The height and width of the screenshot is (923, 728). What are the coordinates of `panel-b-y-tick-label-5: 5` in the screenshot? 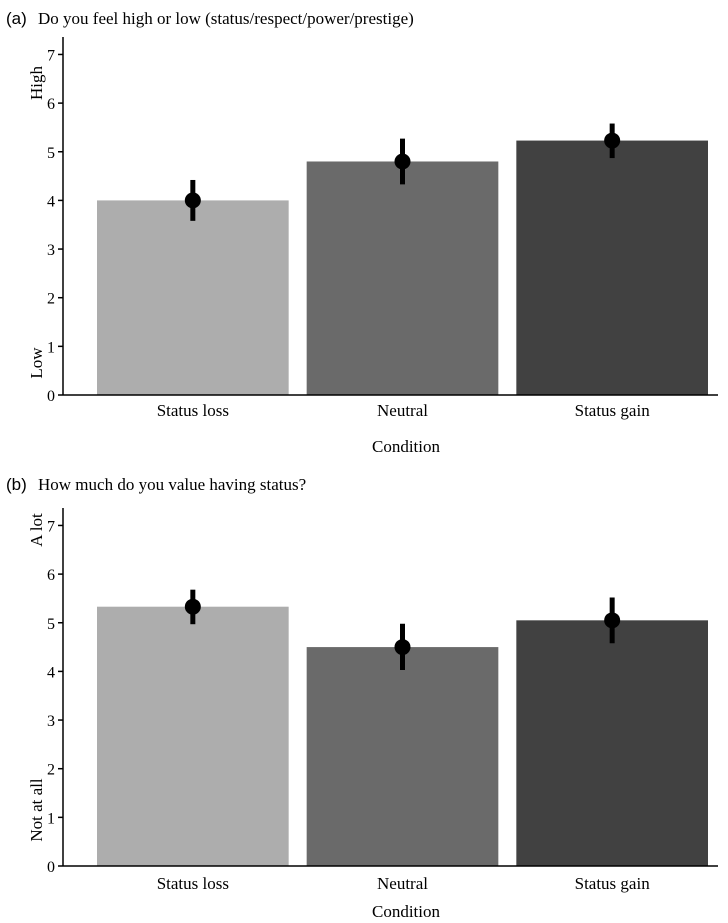 It's located at (51, 624).